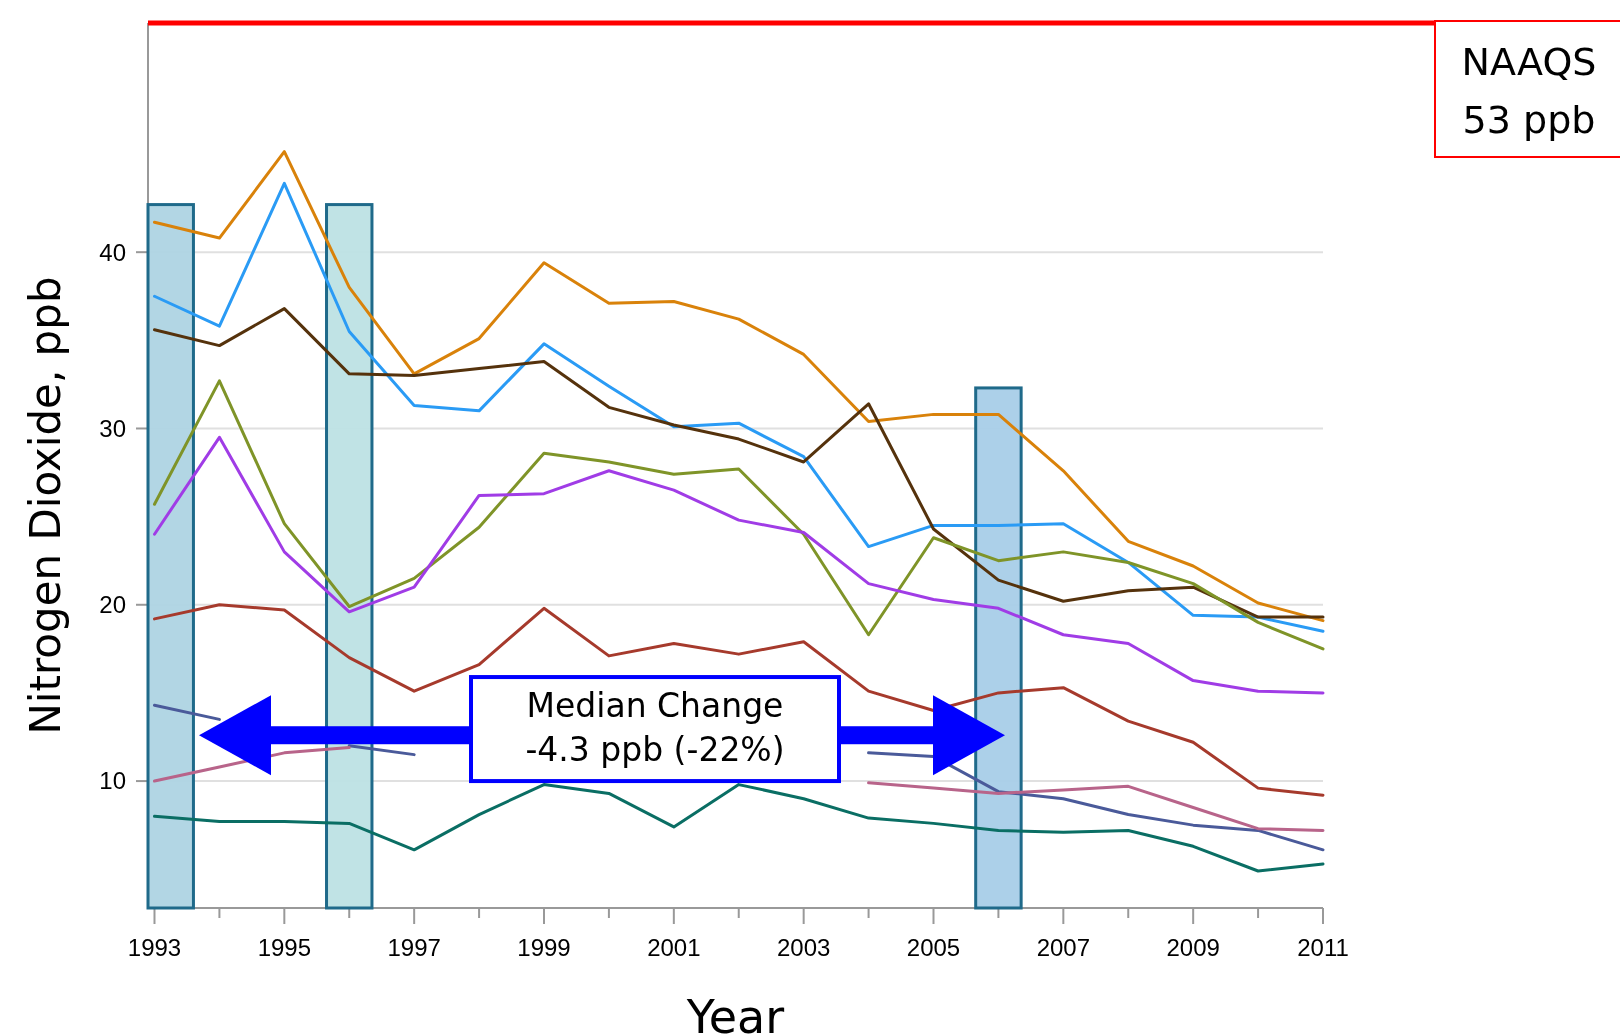 The height and width of the screenshot is (1035, 1620). Describe the element at coordinates (112, 428) in the screenshot. I see `y-tick-label: 30` at that location.